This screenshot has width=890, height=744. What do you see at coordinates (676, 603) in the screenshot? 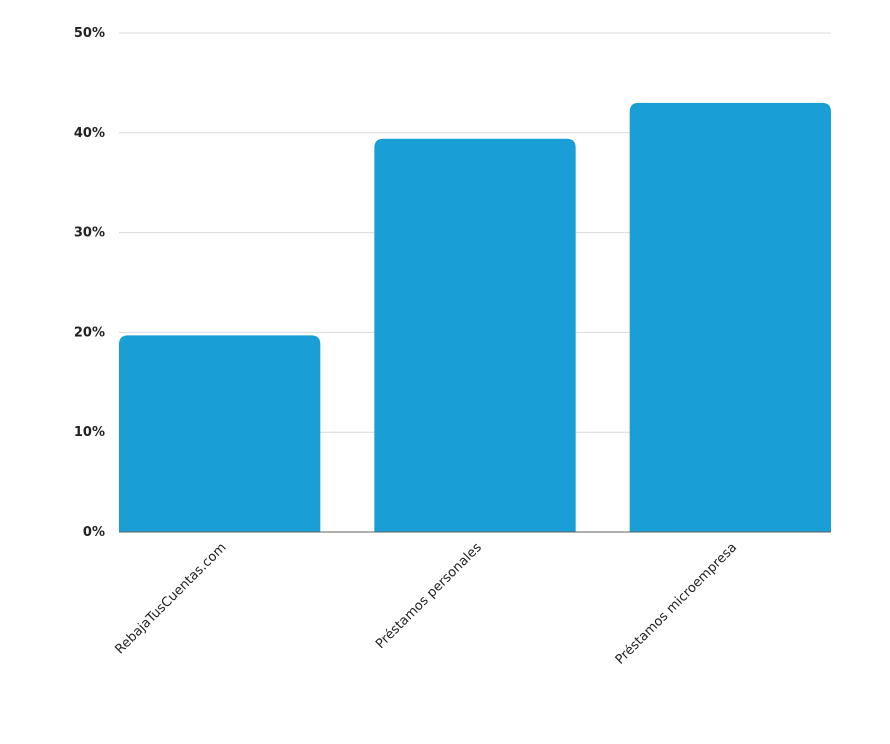
I see `x-tick-label: Préstamos microempresa` at bounding box center [676, 603].